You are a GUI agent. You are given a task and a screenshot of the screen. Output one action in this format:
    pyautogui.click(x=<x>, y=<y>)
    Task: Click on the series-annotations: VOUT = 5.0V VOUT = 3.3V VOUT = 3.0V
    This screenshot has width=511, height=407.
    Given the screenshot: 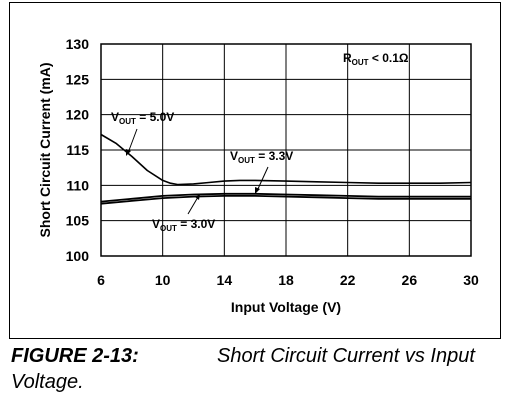 What is the action you would take?
    pyautogui.click(x=202, y=171)
    